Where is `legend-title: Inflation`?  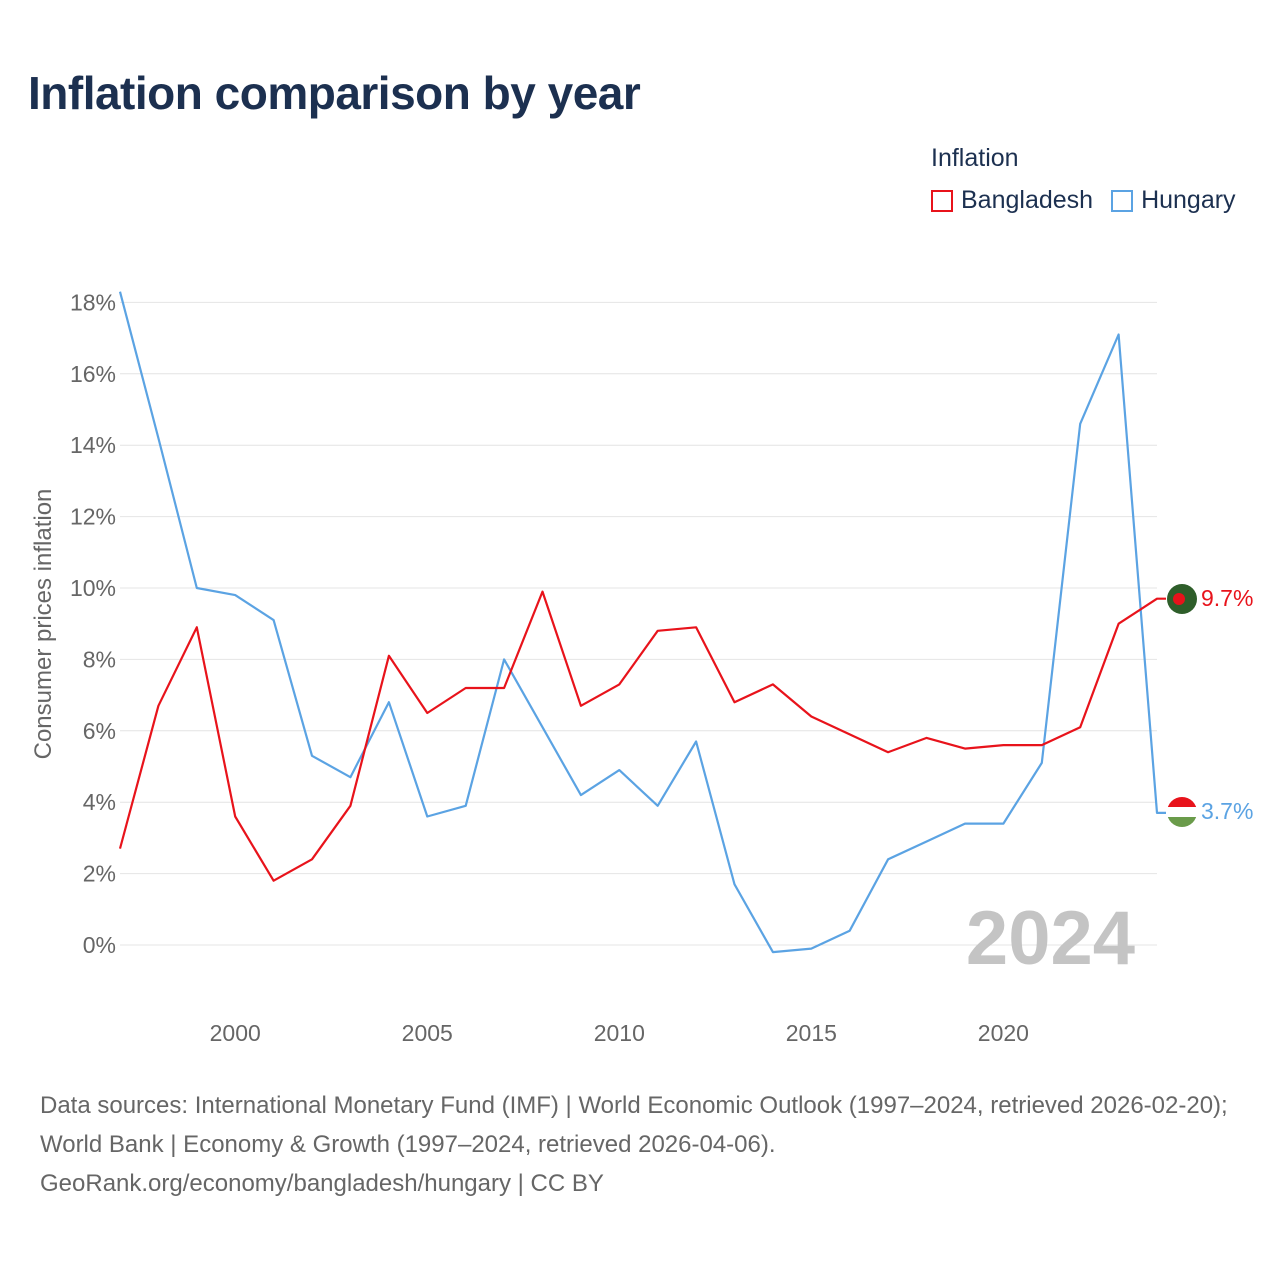
legend-title: Inflation is located at coordinates (975, 158).